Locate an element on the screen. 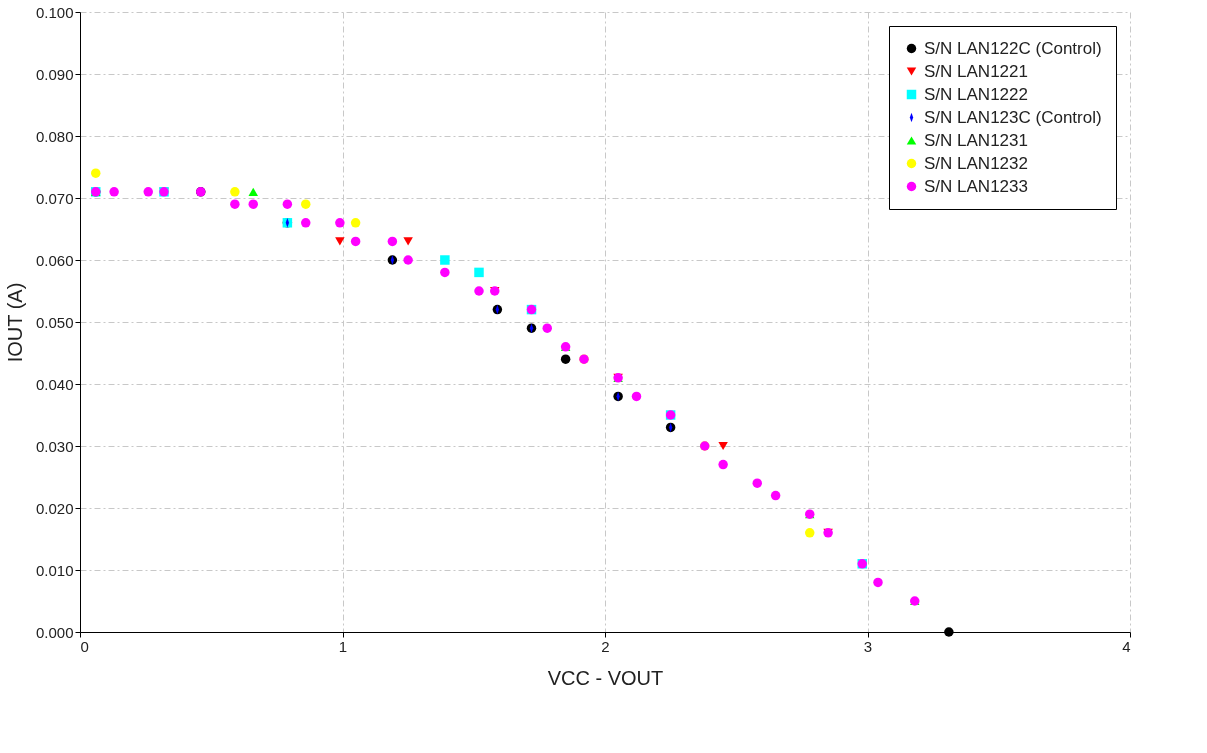 The width and height of the screenshot is (1207, 753). legend-label: S/N LAN1221 is located at coordinates (976, 71).